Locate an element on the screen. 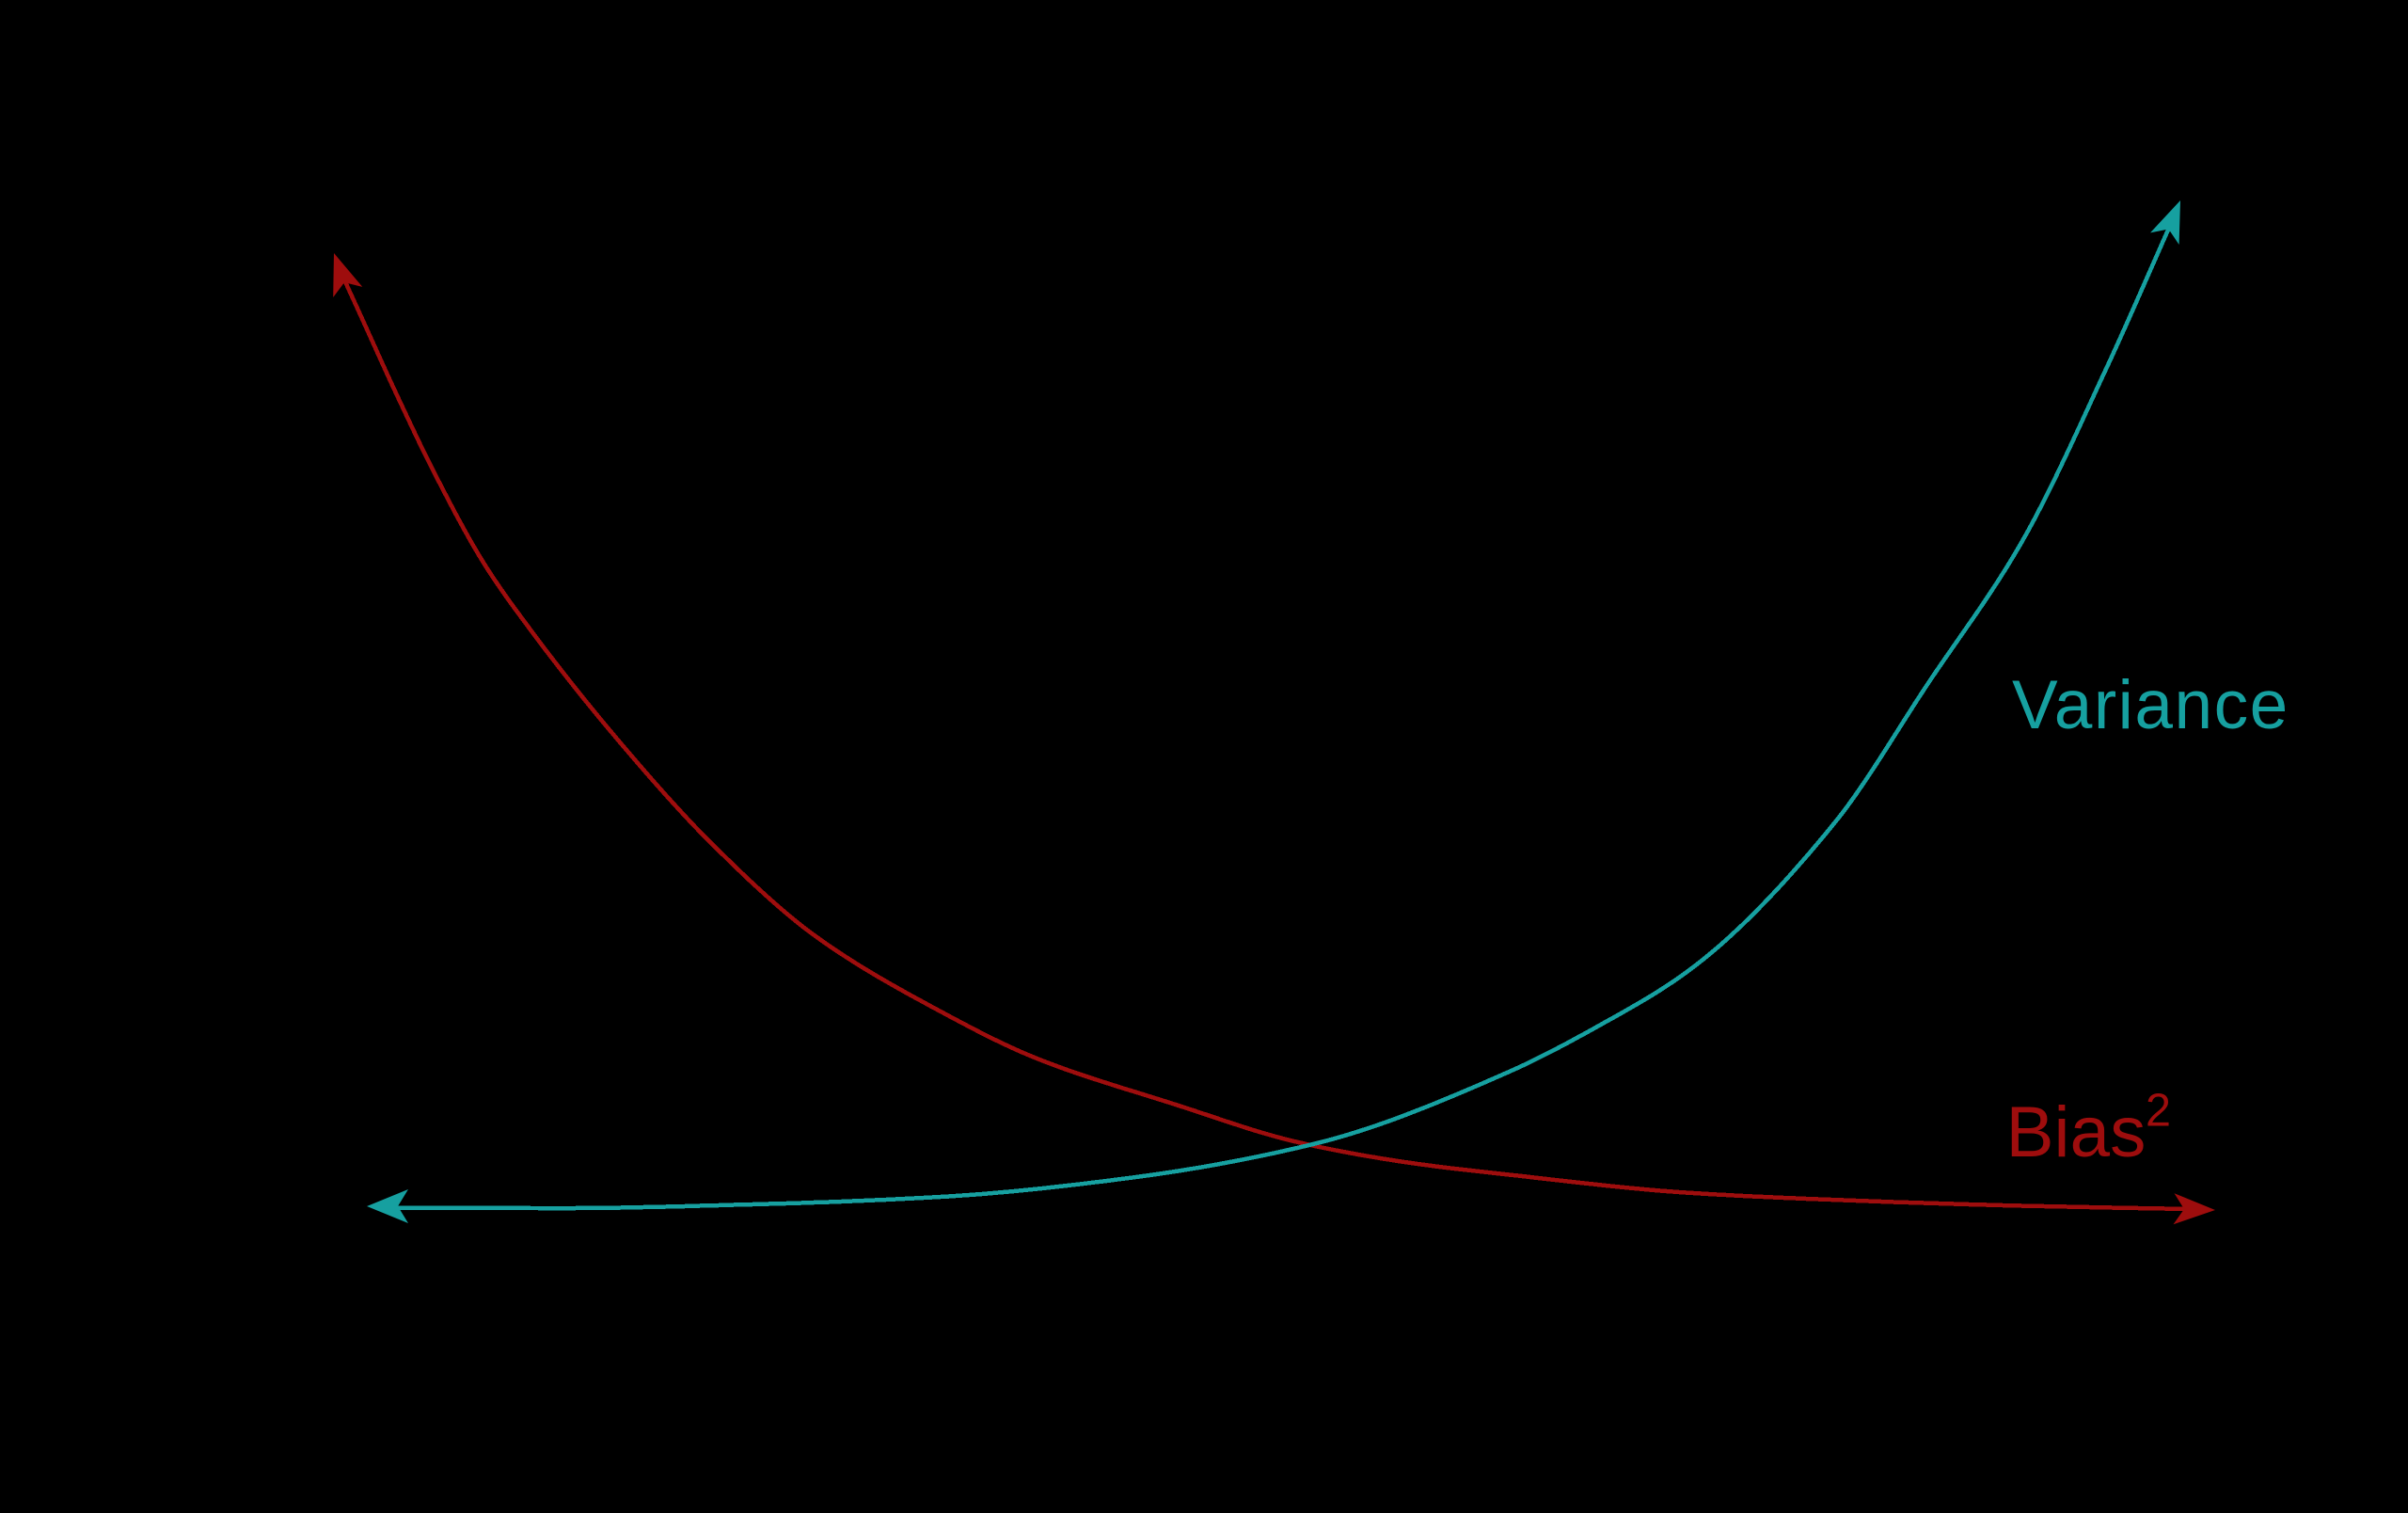 The height and width of the screenshot is (1513, 2408). svg-text: Variance is located at coordinates (2151, 705).